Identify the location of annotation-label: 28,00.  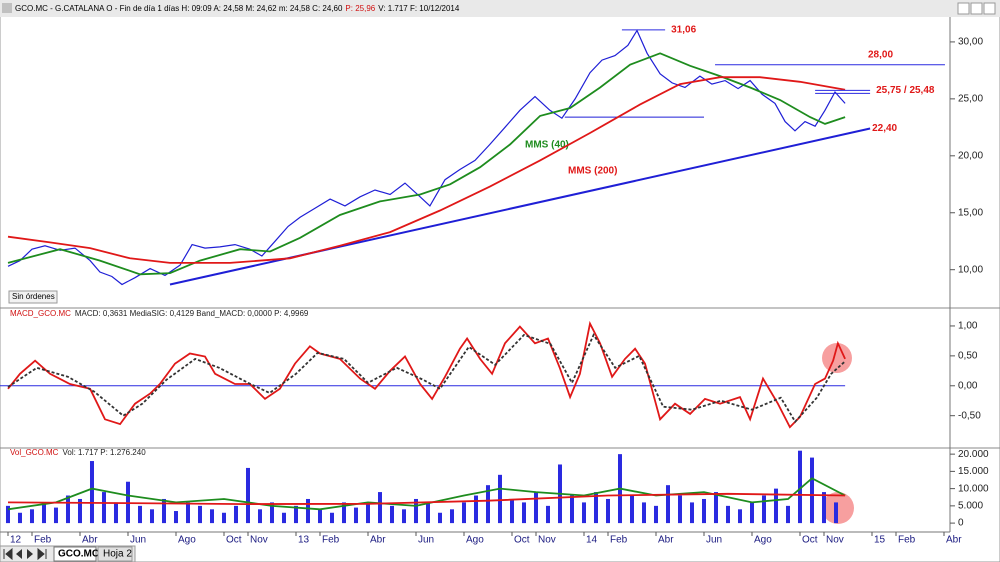
(880, 54).